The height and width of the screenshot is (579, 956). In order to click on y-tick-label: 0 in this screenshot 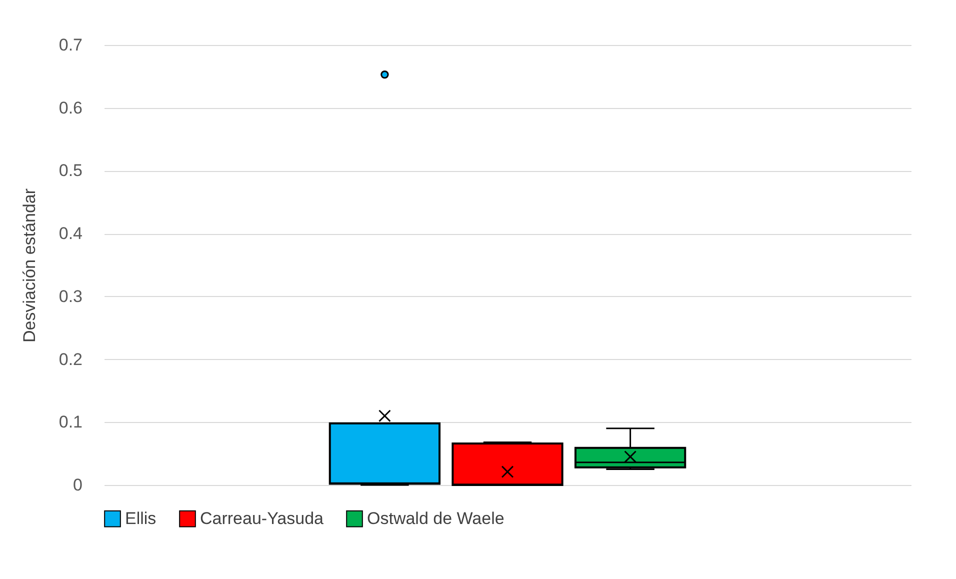, I will do `click(77, 485)`.